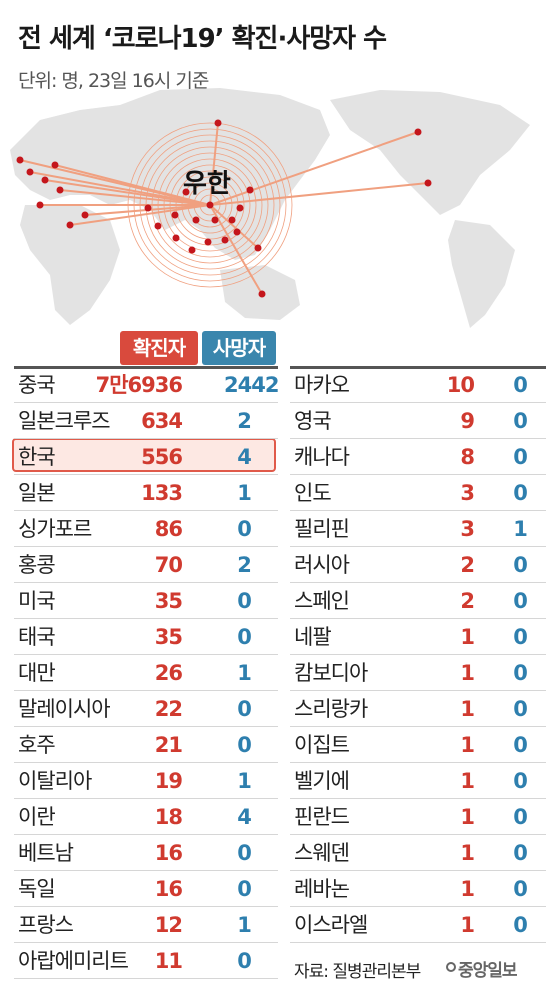 Image resolution: width=560 pixels, height=1005 pixels. Describe the element at coordinates (64, 709) in the screenshot. I see `country-name: 말레이시아` at that location.